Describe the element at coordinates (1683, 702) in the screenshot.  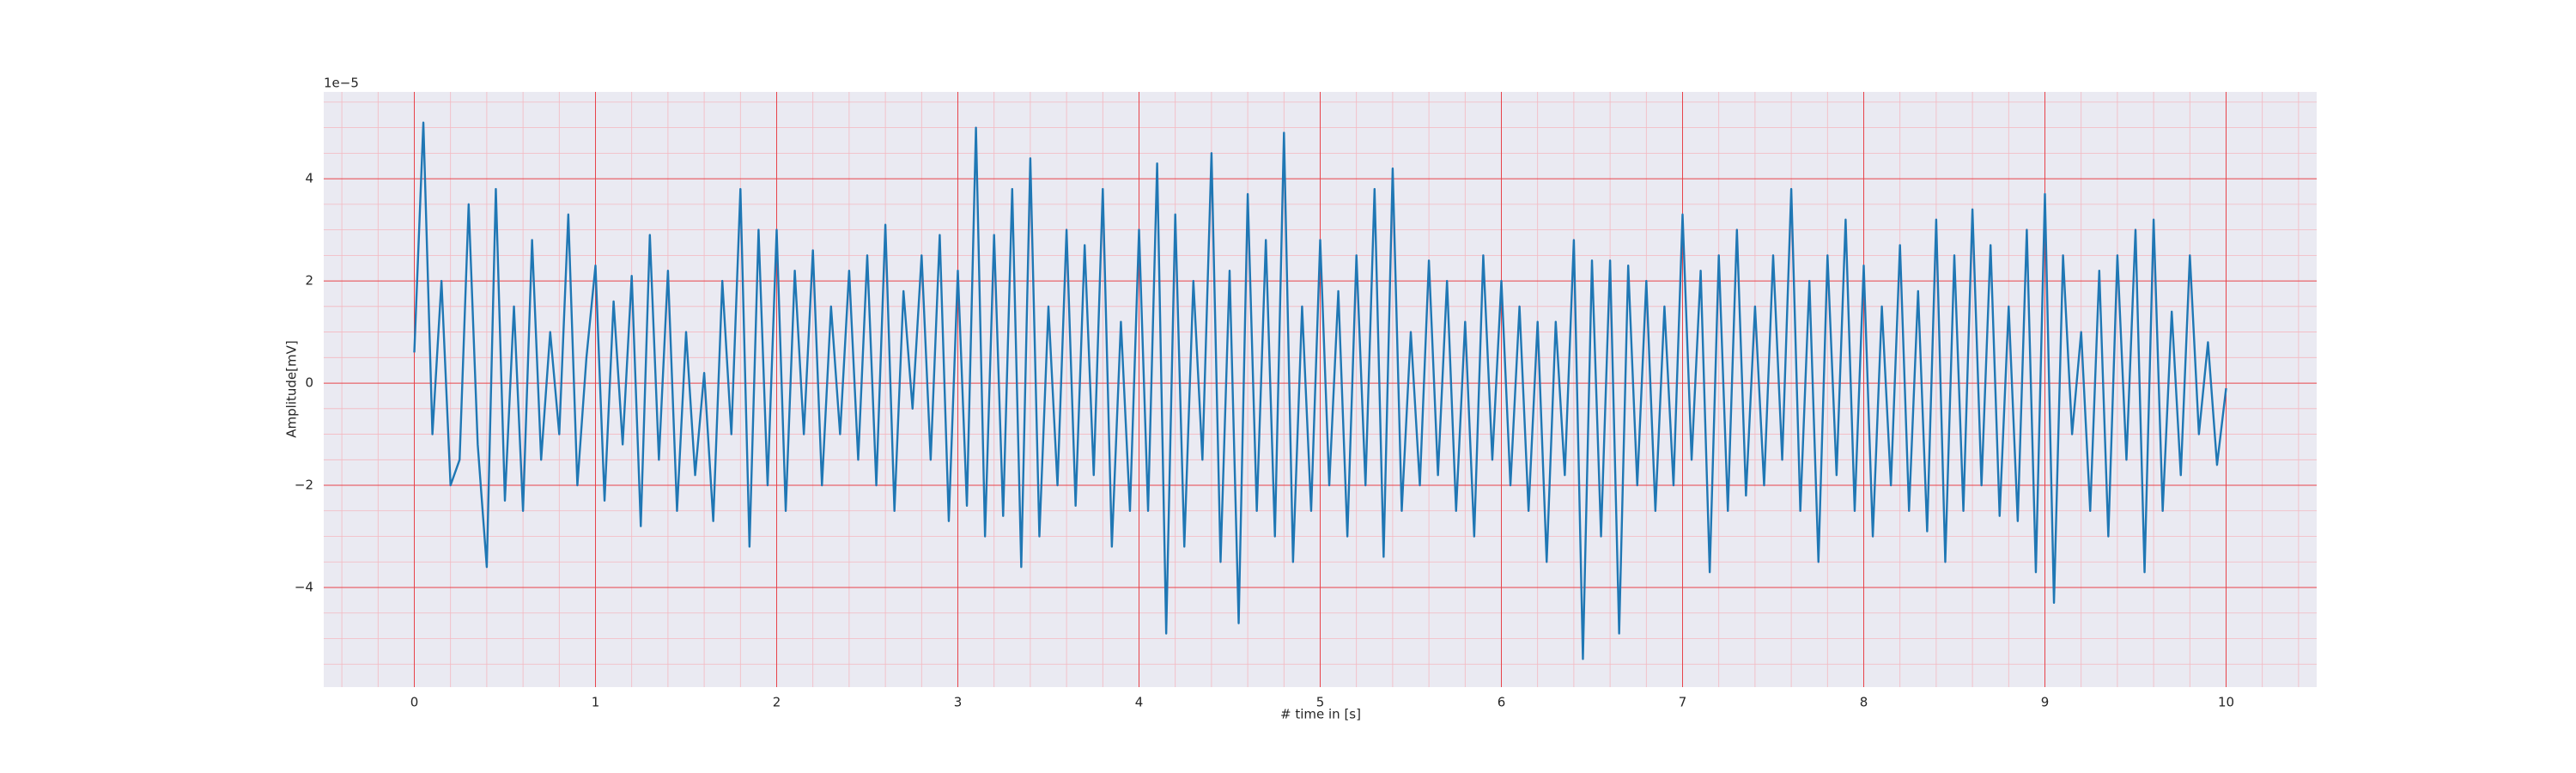
I see `x-tick-label: 7` at that location.